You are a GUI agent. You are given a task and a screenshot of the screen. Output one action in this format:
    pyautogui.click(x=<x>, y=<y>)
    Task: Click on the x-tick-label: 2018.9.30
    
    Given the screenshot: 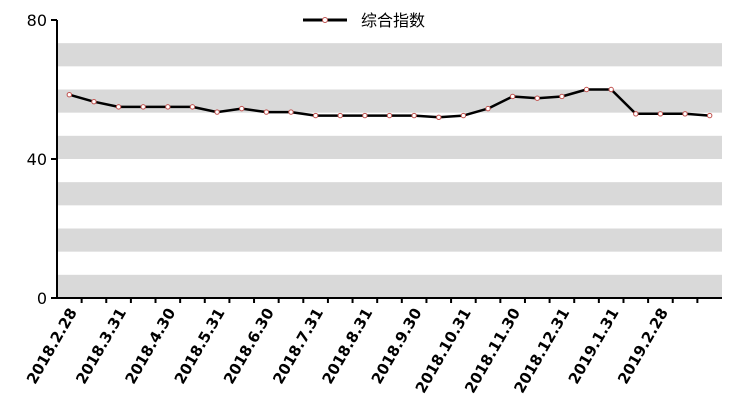 What is the action you would take?
    pyautogui.click(x=397, y=346)
    